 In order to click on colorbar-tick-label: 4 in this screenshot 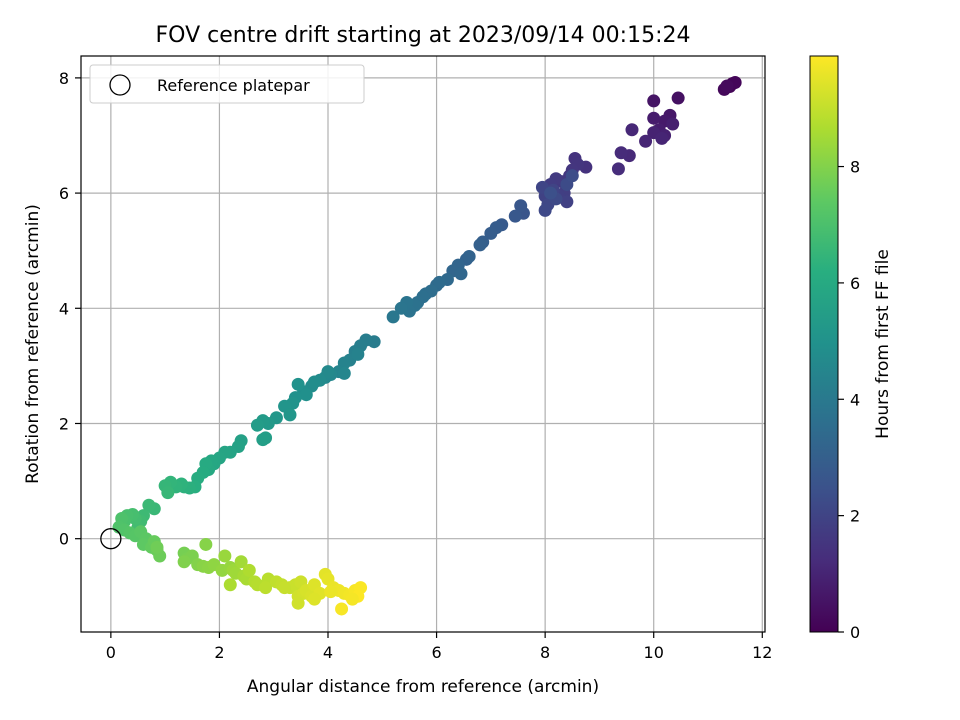, I will do `click(855, 399)`.